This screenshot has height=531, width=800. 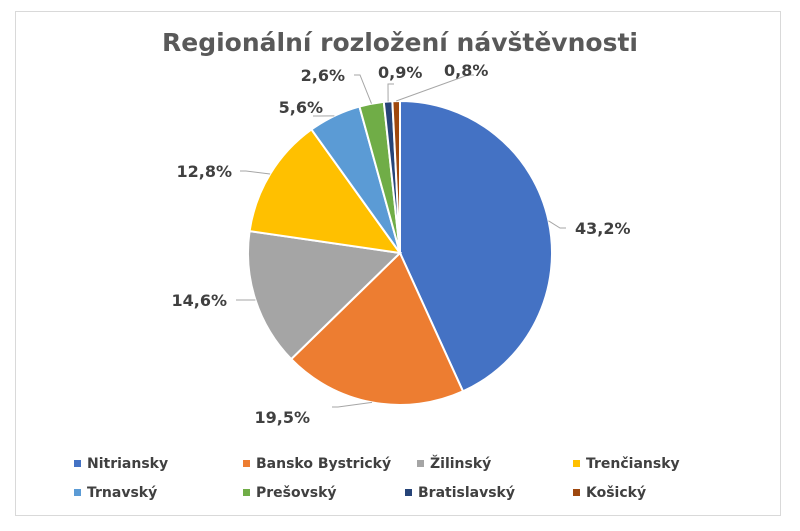 What do you see at coordinates (460, 463) in the screenshot?
I see `legend-label-3: Žilinský` at bounding box center [460, 463].